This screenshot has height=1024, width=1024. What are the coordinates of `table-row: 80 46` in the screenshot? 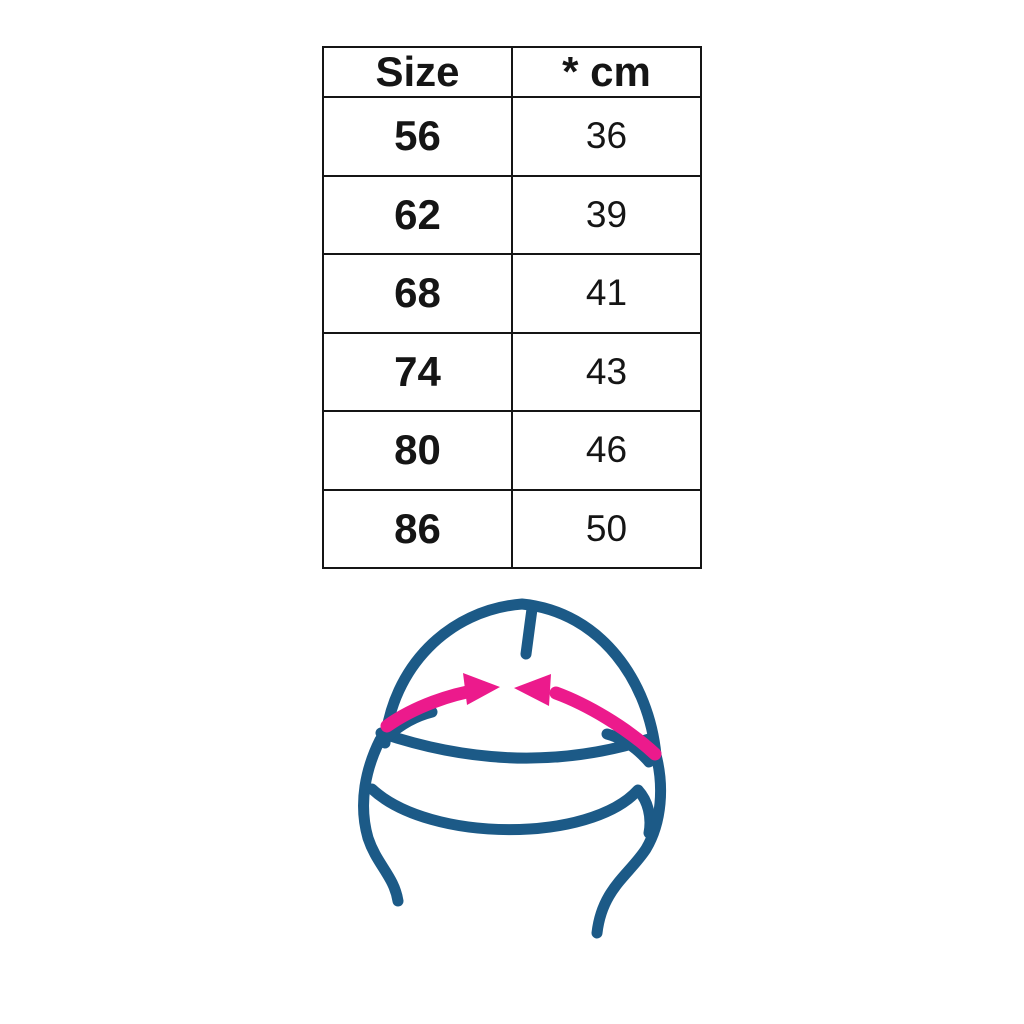 It's located at (512, 450).